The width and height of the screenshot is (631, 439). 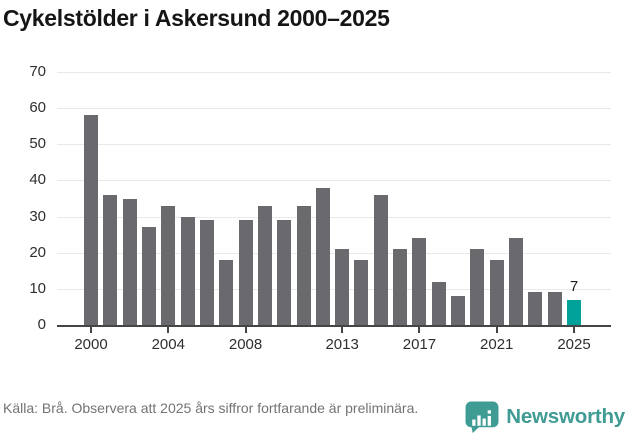 What do you see at coordinates (419, 330) in the screenshot?
I see `x-tick-2017` at bounding box center [419, 330].